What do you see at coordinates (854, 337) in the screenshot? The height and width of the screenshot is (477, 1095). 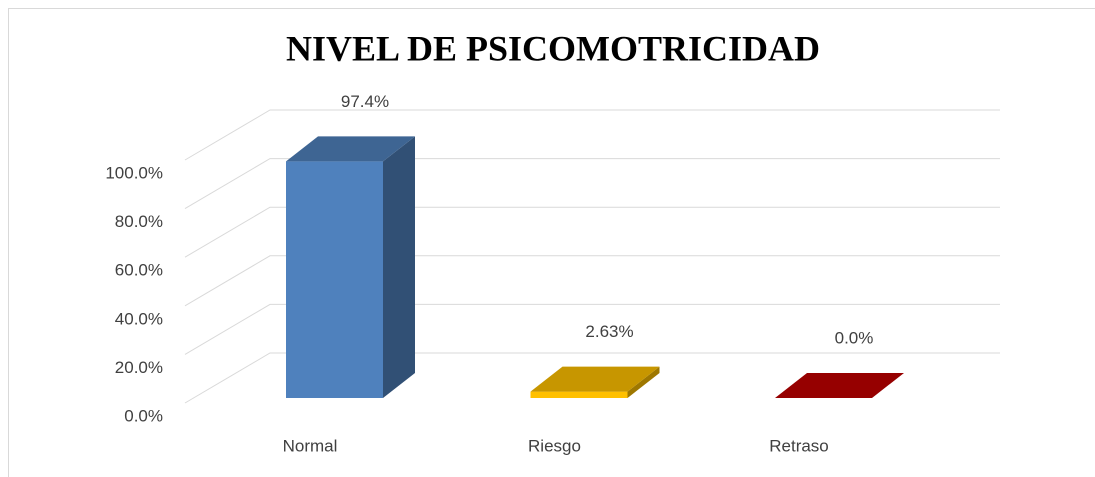 I see `value-label: 0.0%` at bounding box center [854, 337].